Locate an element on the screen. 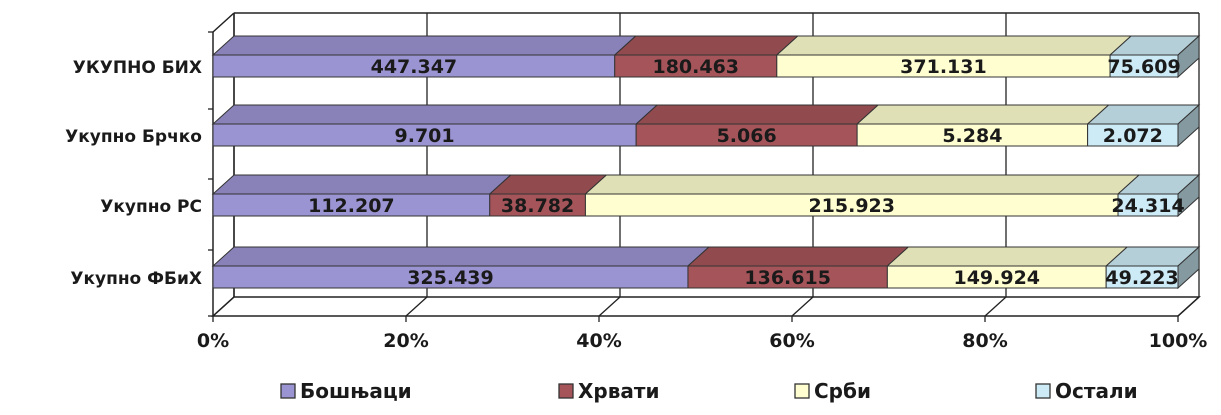 The width and height of the screenshot is (1221, 415). legend-item: Бошњаци is located at coordinates (346, 391).